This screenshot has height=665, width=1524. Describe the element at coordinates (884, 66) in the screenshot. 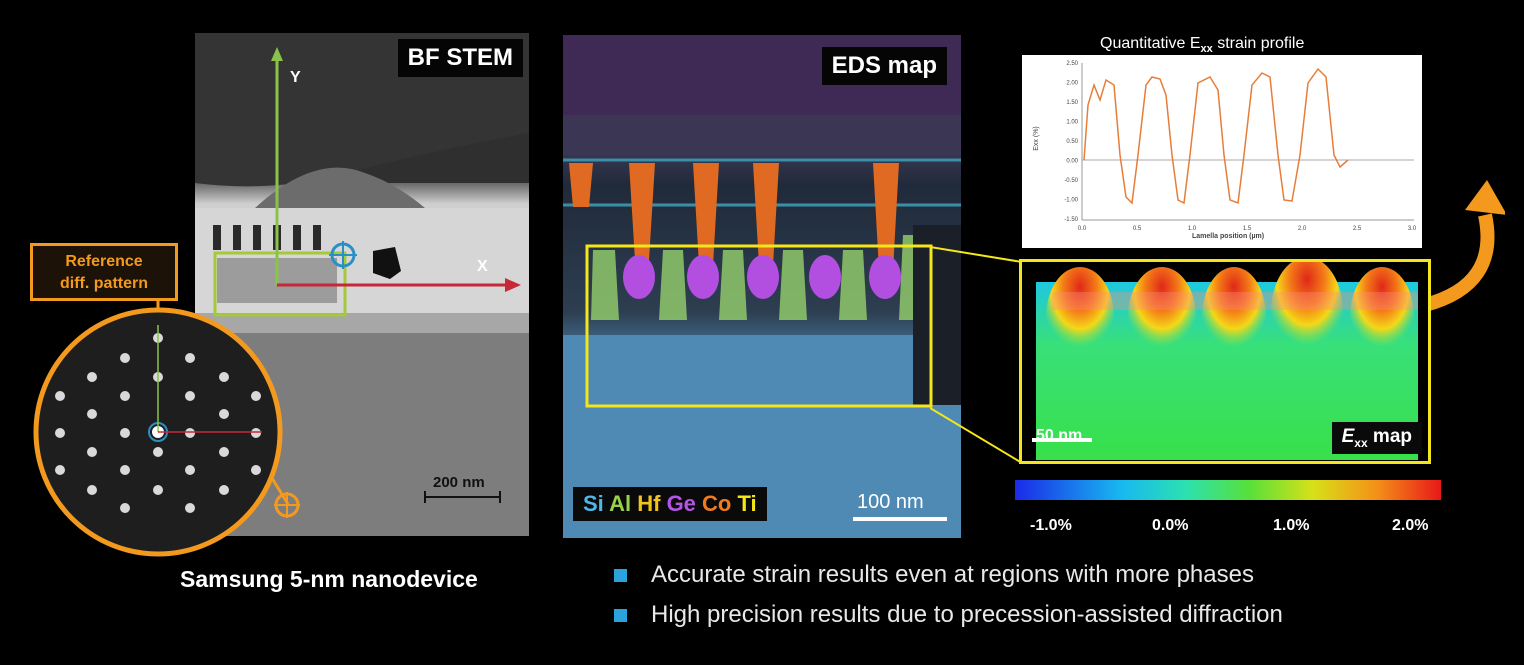

I see `eds-map-label: EDS map` at that location.